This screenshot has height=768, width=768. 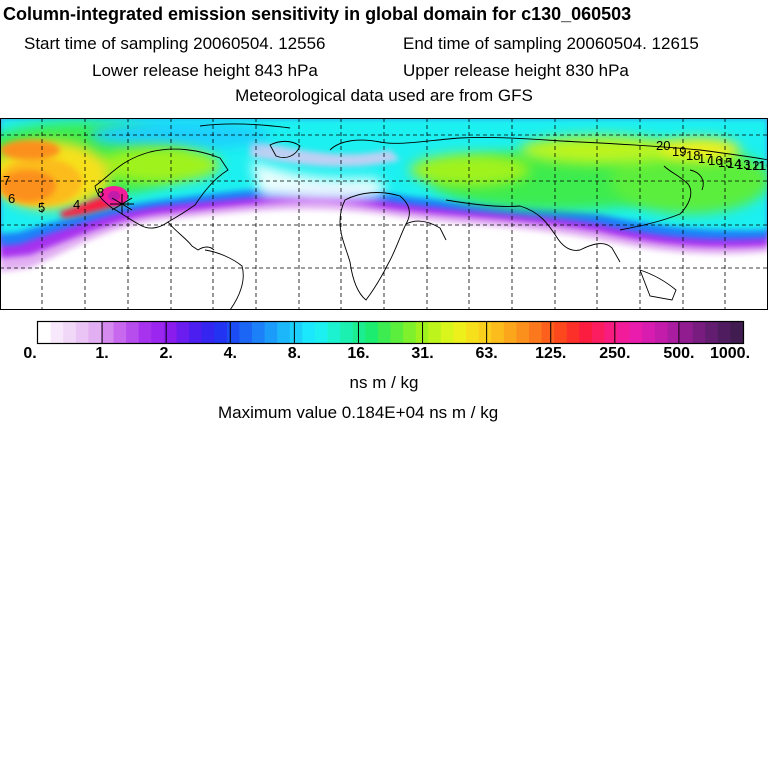 What do you see at coordinates (693, 155) in the screenshot?
I see `trajectory-label: 18` at bounding box center [693, 155].